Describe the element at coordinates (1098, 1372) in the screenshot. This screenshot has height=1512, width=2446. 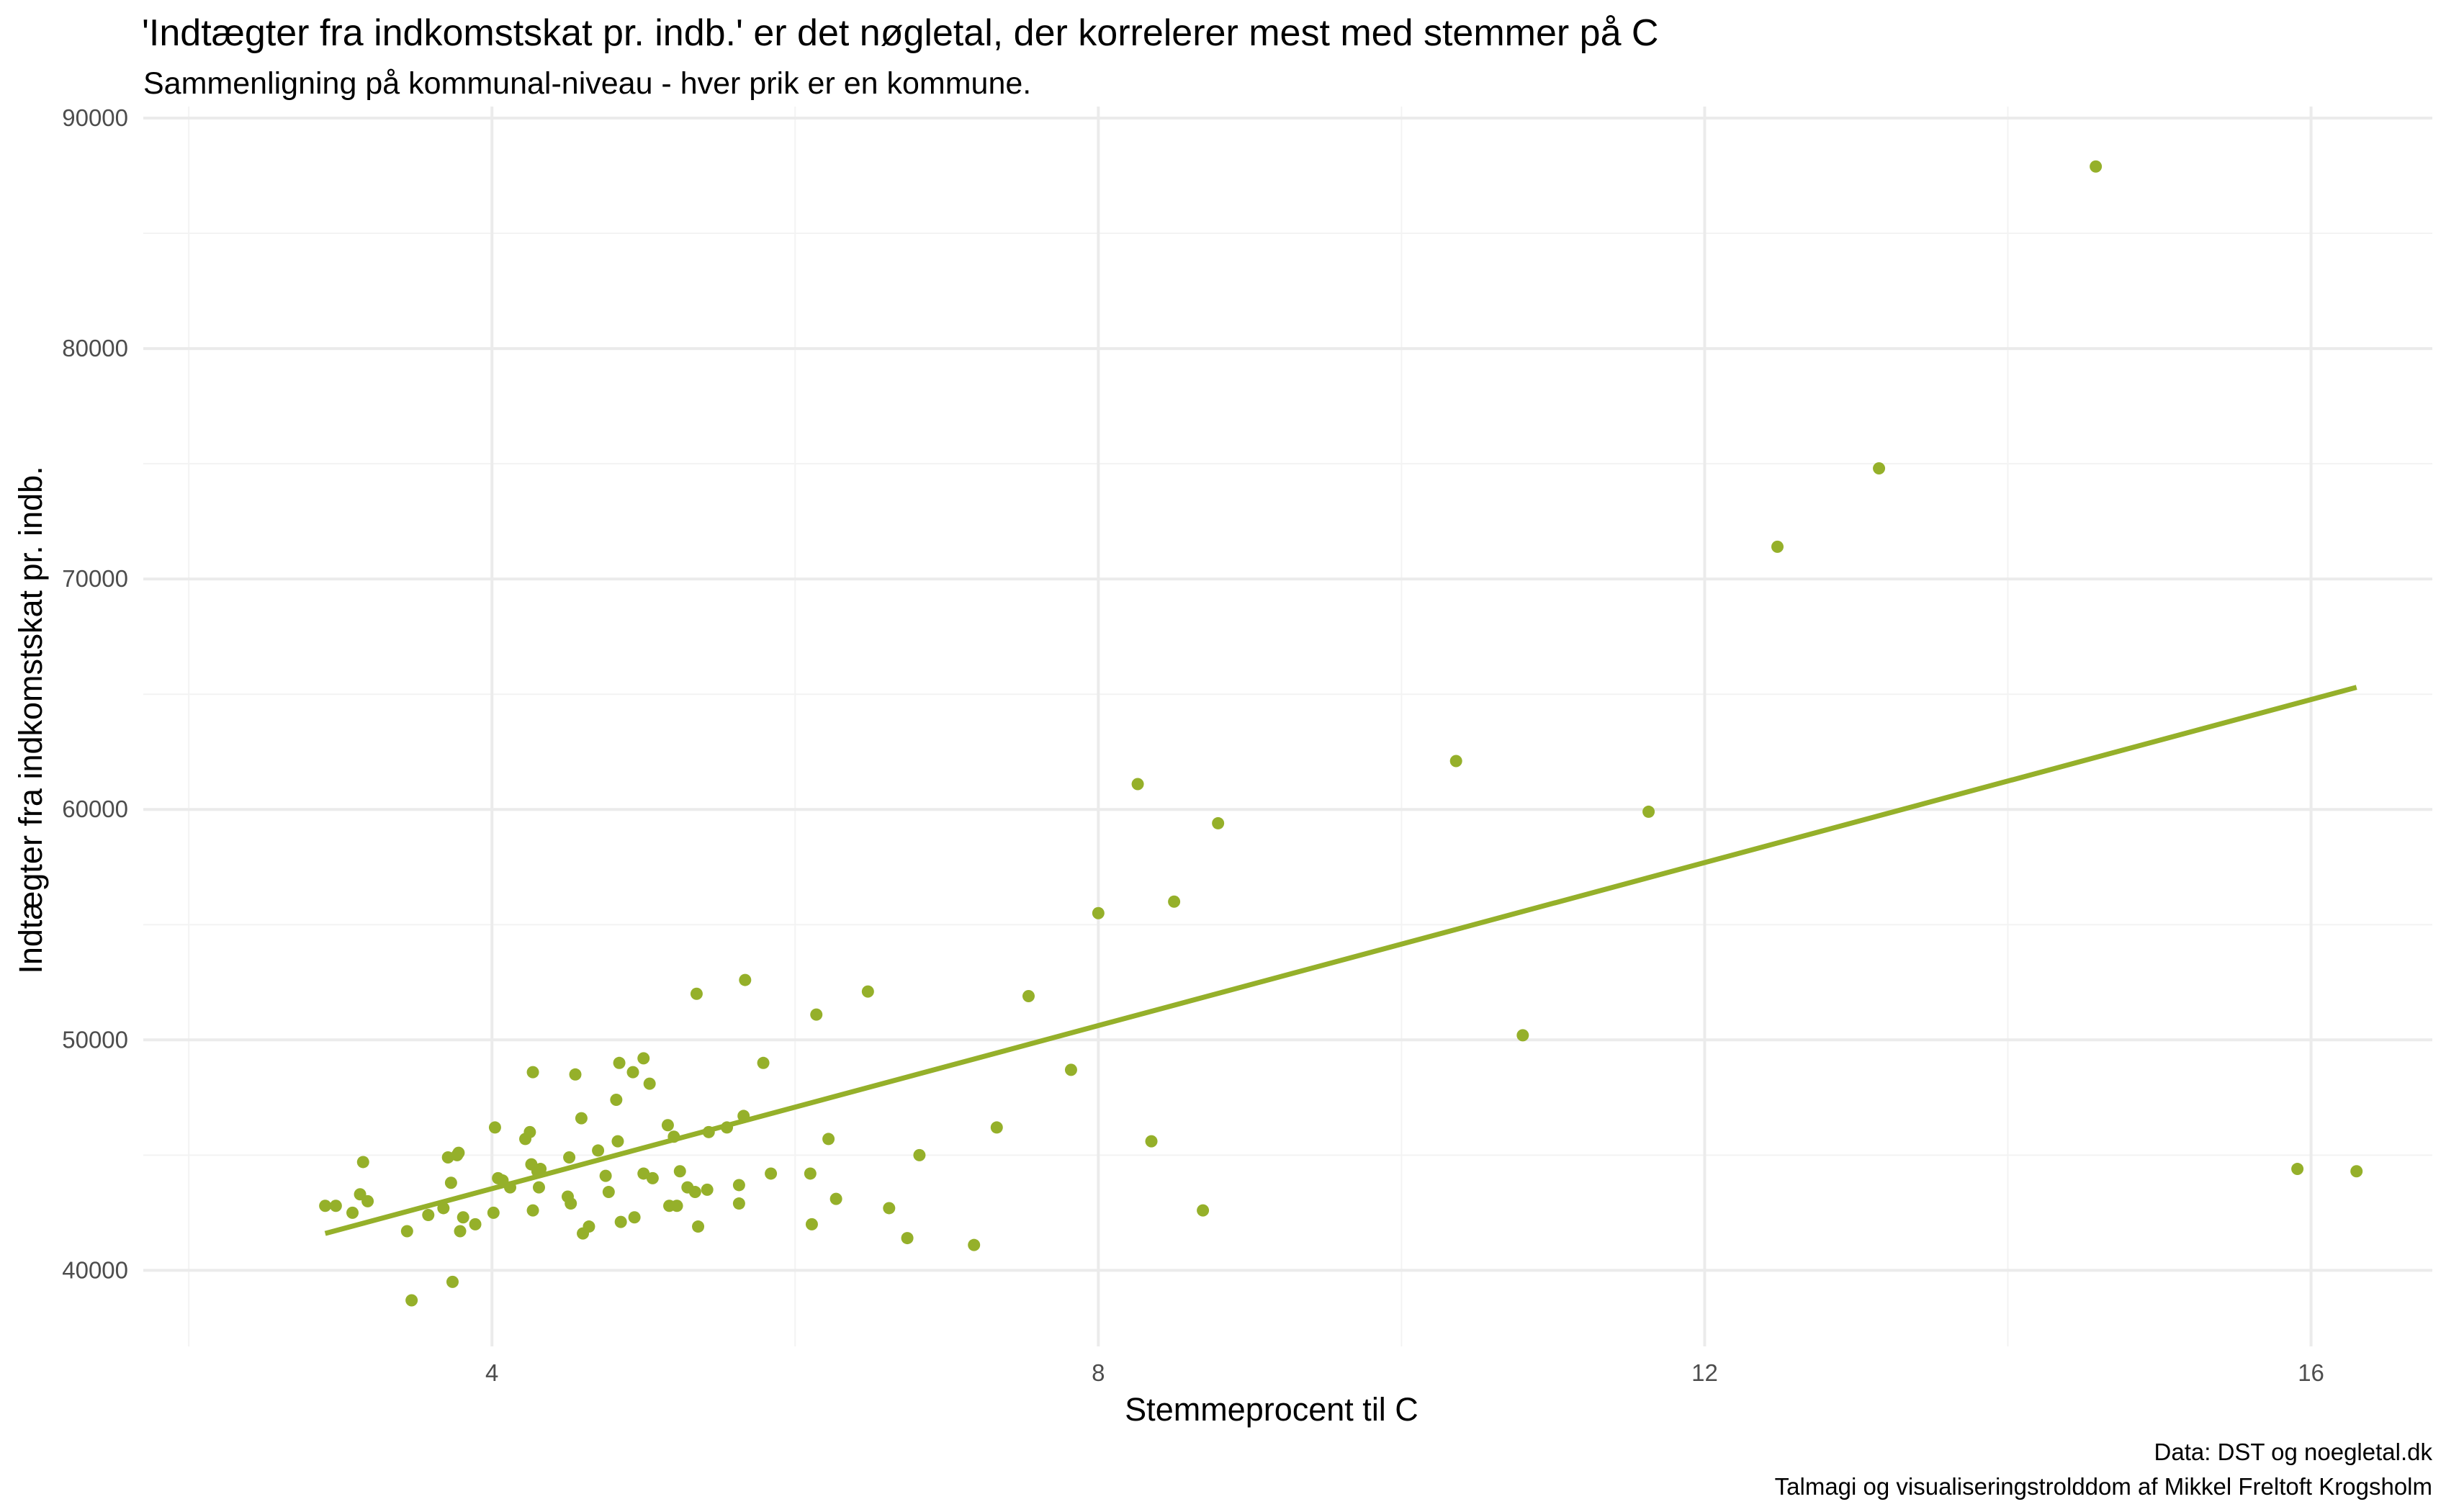
I see `x-tick-label: 8` at that location.